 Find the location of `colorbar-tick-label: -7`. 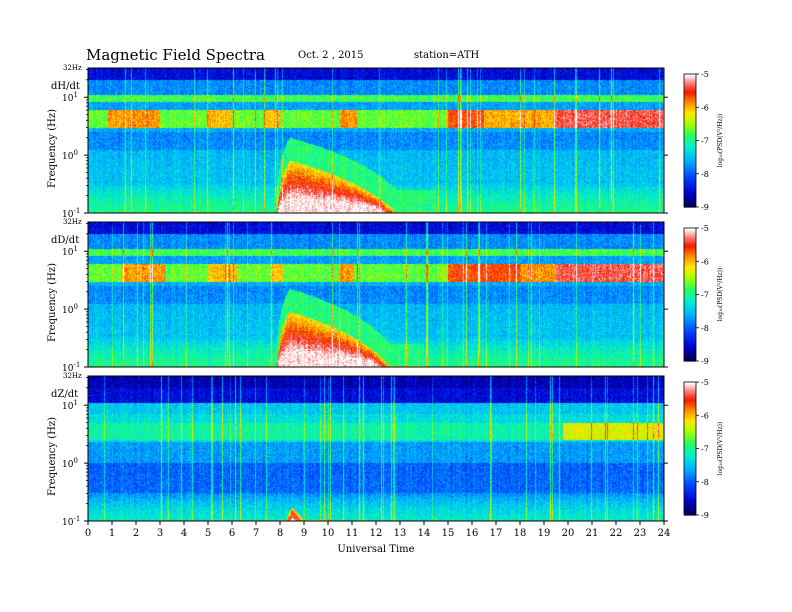

colorbar-tick-label: -7 is located at coordinates (705, 295).